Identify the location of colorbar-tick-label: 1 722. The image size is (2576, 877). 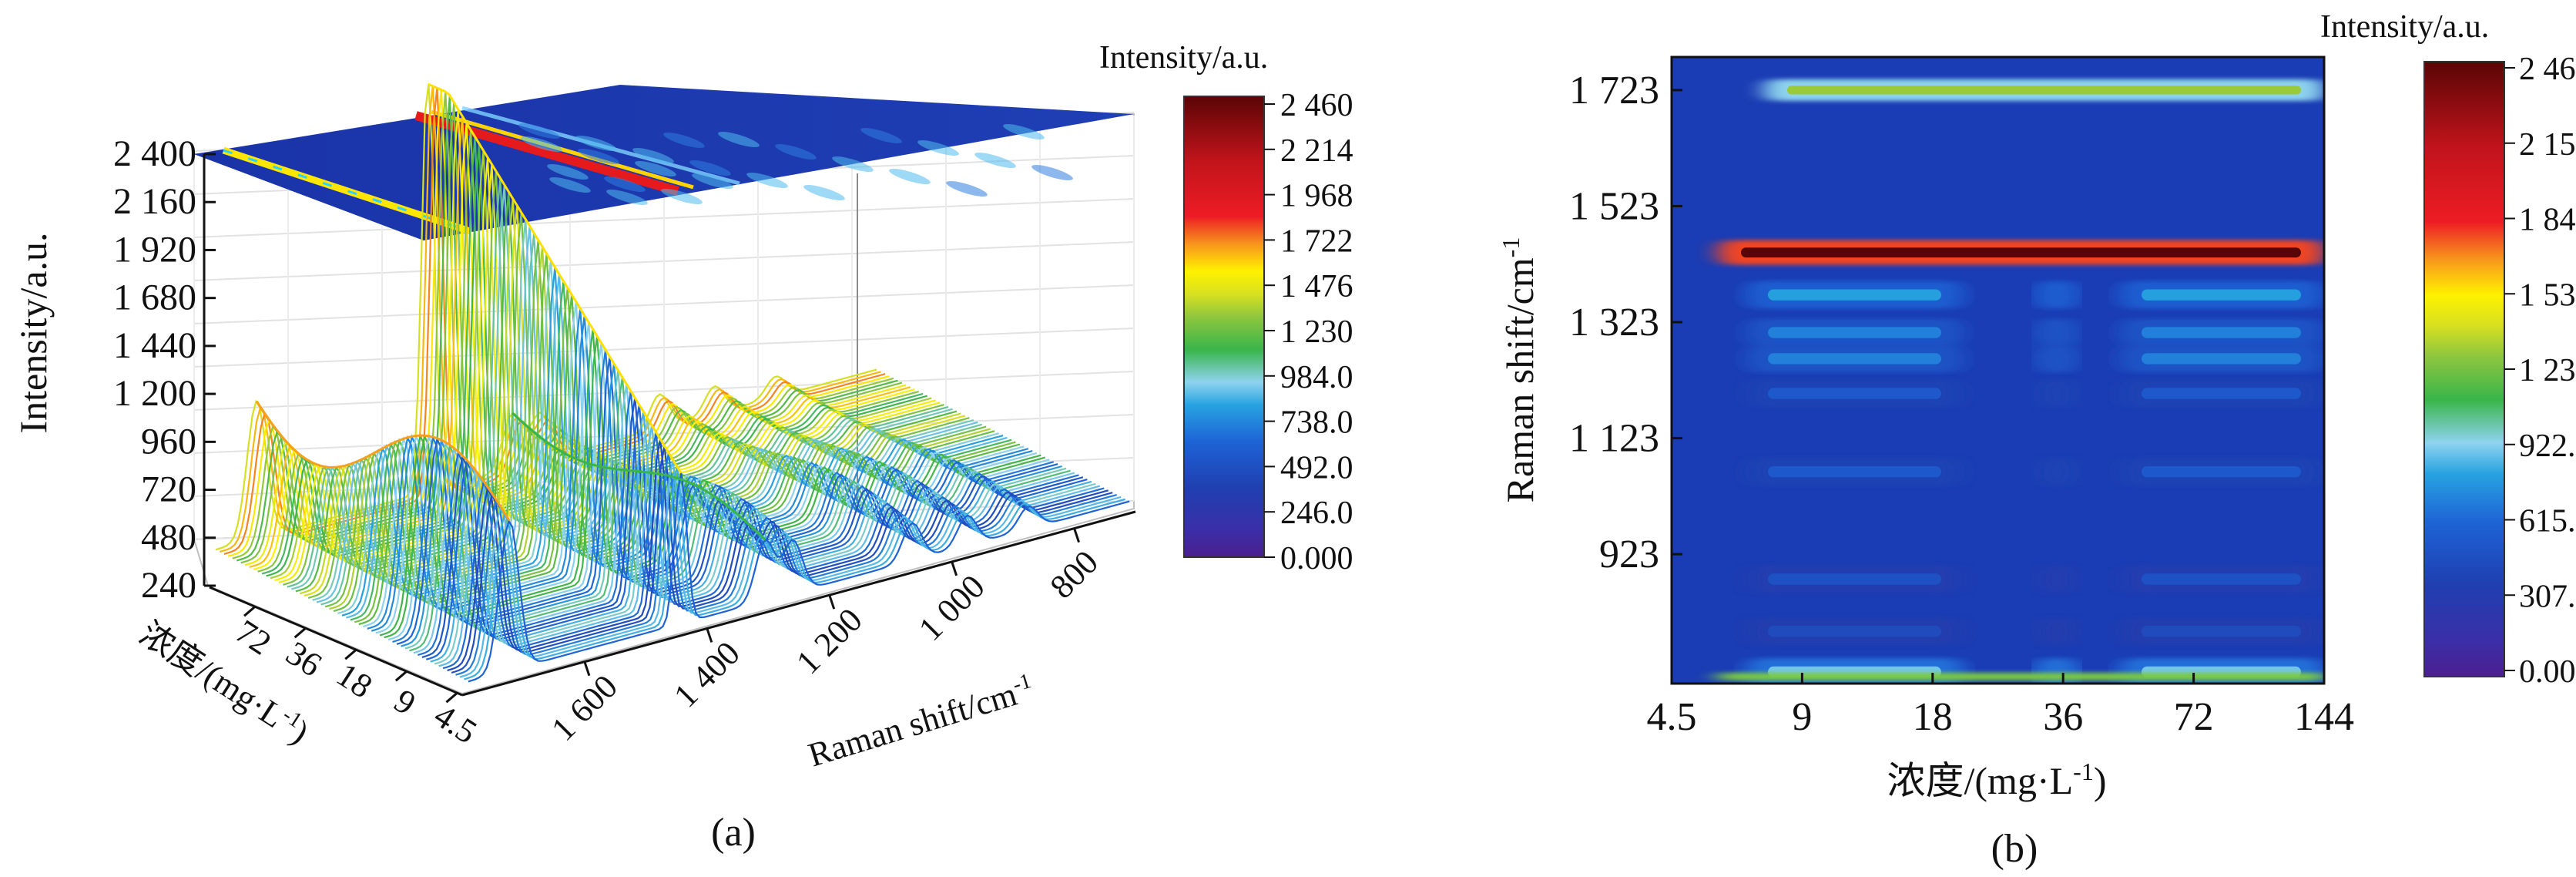
(1316, 241).